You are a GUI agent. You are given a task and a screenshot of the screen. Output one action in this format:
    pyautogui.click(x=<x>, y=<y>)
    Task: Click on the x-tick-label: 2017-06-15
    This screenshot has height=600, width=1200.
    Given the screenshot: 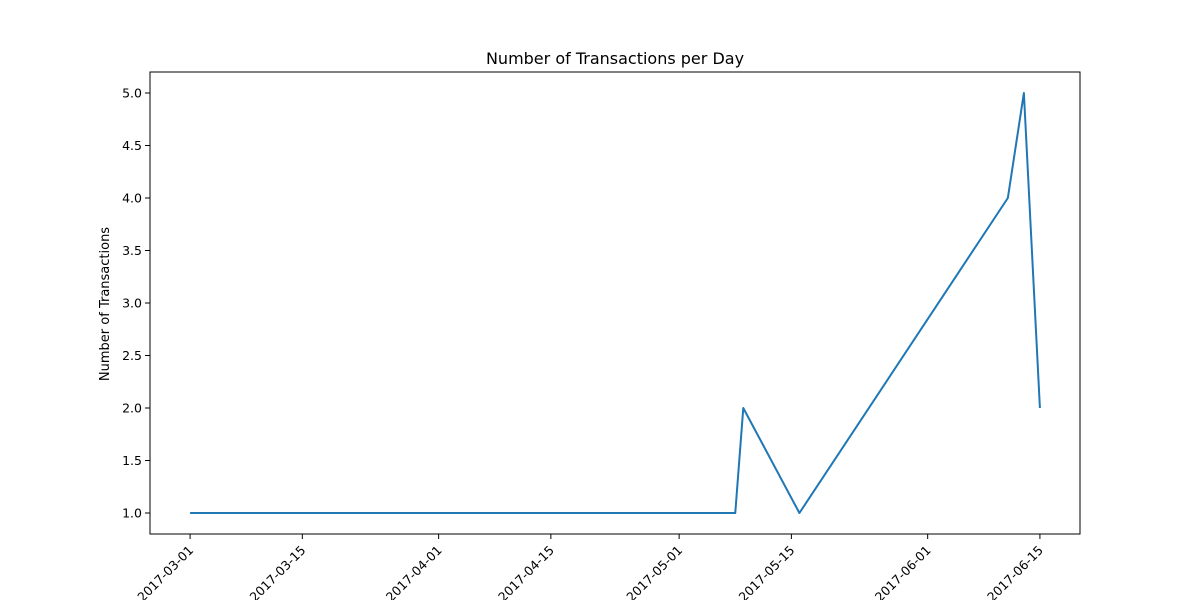 What is the action you would take?
    pyautogui.click(x=1015, y=571)
    